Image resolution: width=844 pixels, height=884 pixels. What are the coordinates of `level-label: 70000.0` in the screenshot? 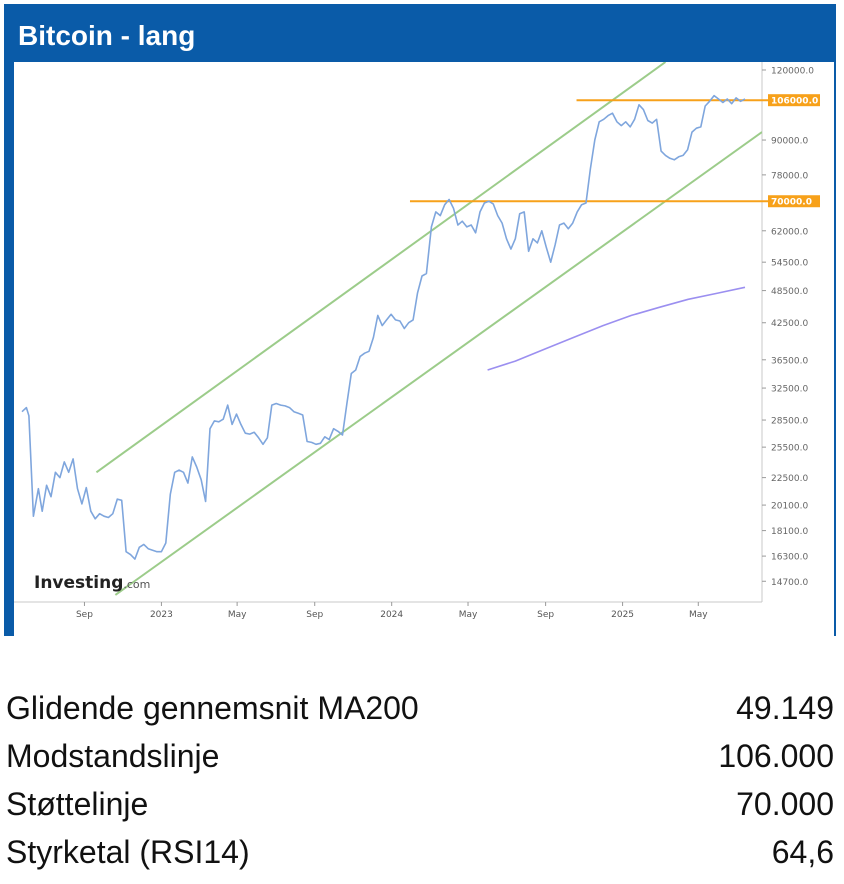 It's located at (791, 203).